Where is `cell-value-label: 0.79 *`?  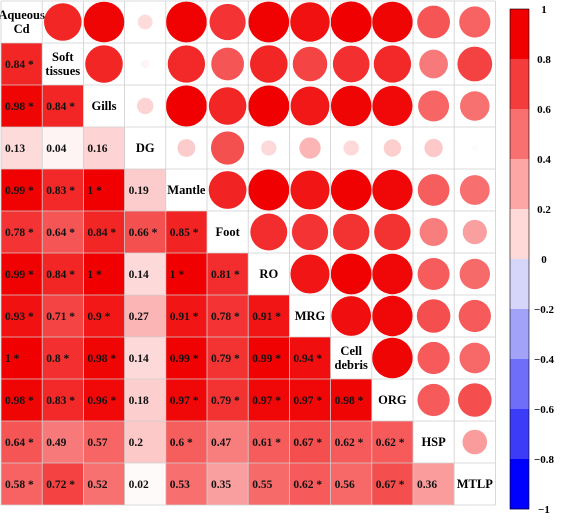 cell-value-label: 0.79 * is located at coordinates (225, 359).